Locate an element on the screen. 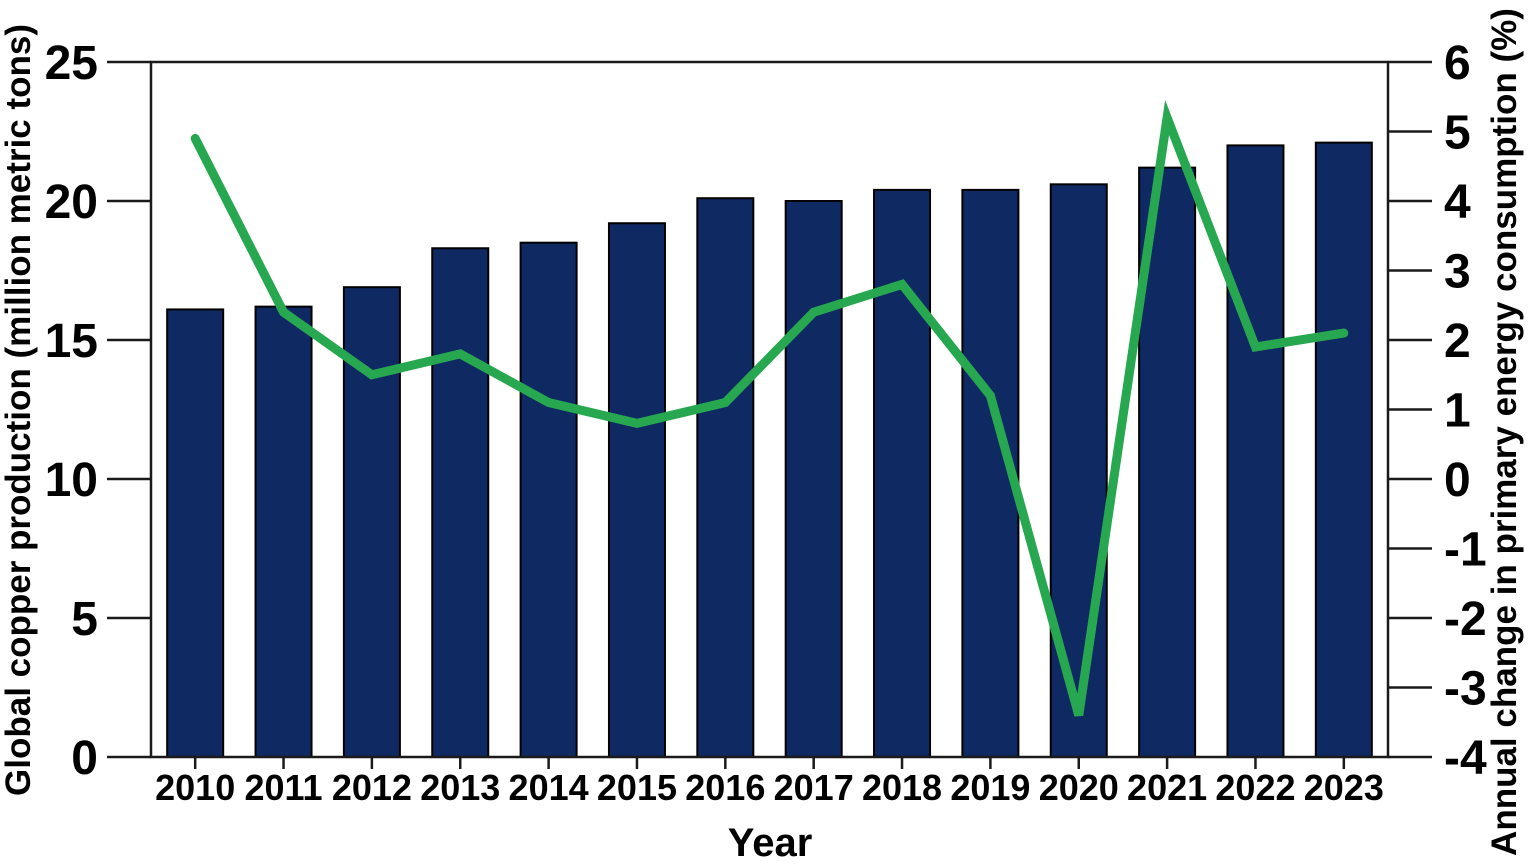  x-tick-label-2017: 2017 is located at coordinates (814, 787).